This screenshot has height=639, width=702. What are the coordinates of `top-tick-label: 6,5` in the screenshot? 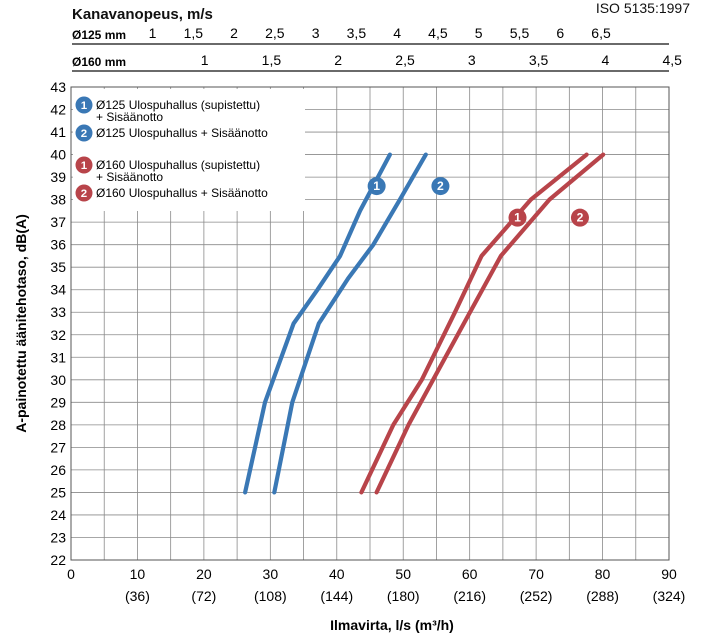 It's located at (601, 33).